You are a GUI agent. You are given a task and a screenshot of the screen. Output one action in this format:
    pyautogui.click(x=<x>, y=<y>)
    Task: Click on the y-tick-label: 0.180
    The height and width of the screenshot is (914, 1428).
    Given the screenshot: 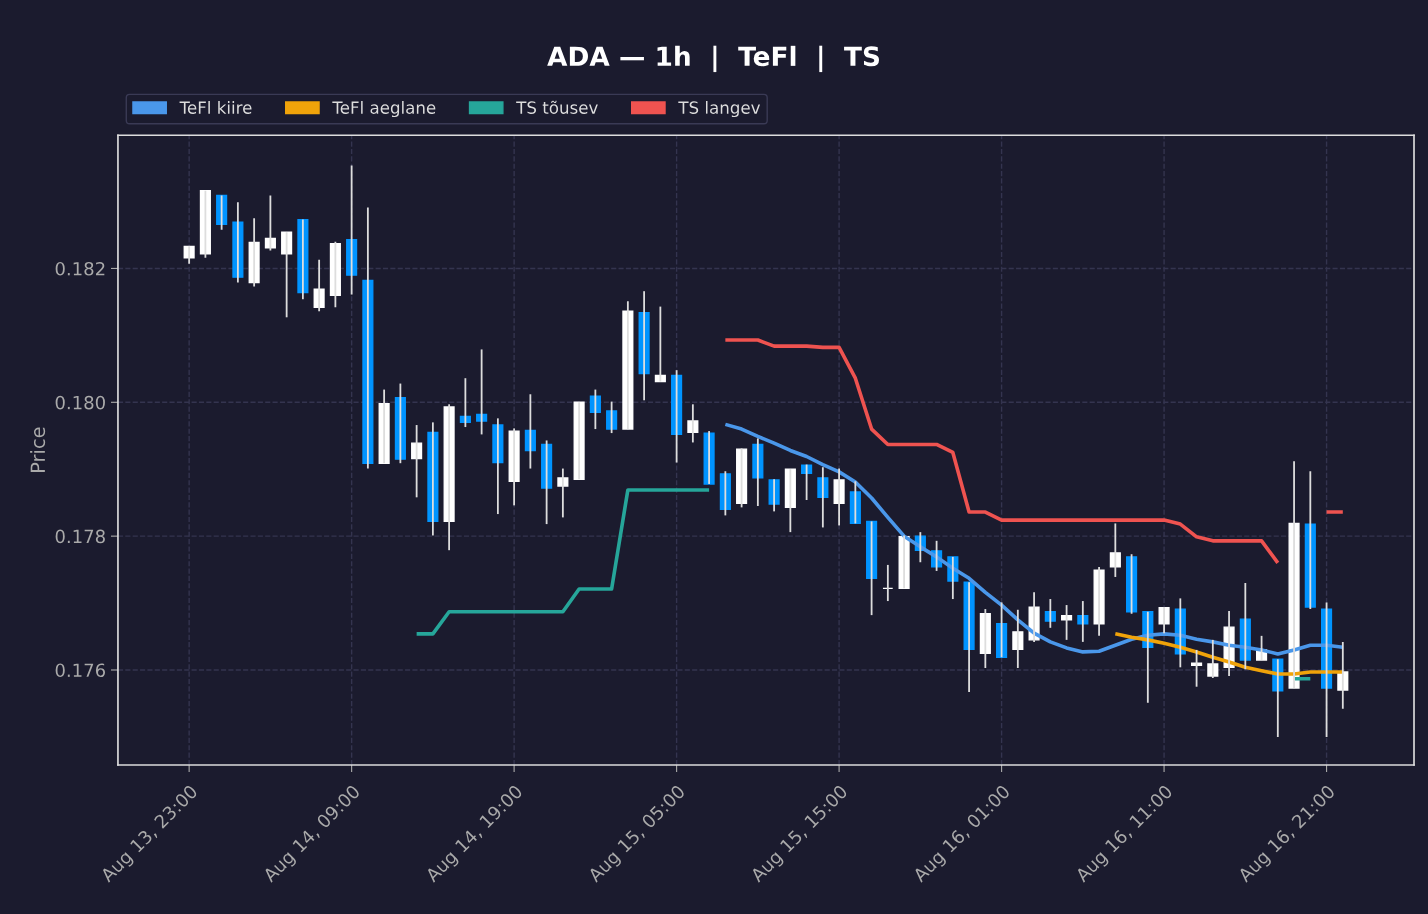 What is the action you would take?
    pyautogui.click(x=80, y=402)
    